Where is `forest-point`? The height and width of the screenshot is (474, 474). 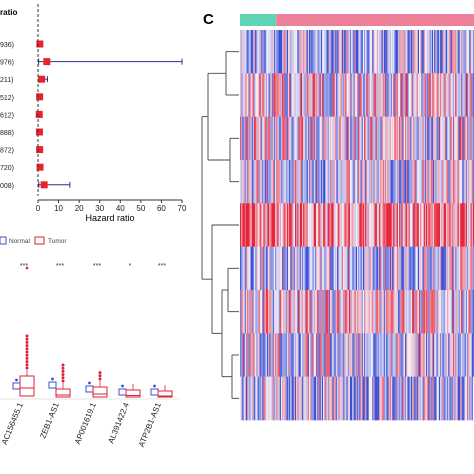
forest-point is located at coordinates (39, 132).